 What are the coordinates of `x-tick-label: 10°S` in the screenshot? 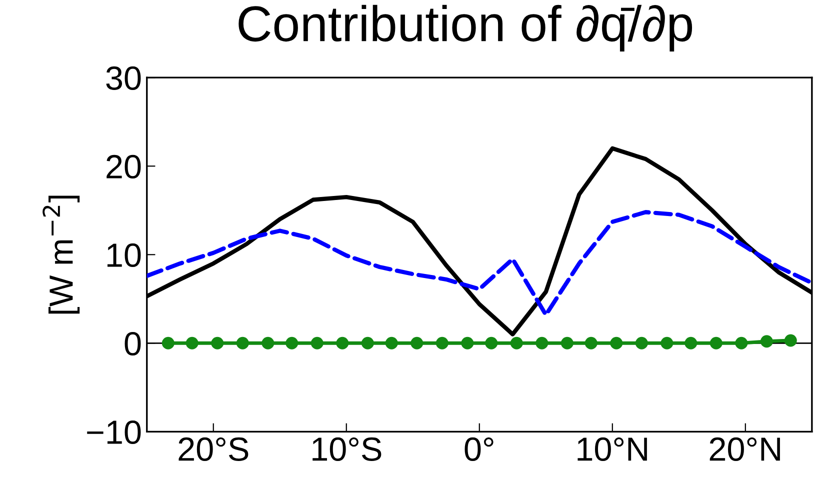 It's located at (347, 449).